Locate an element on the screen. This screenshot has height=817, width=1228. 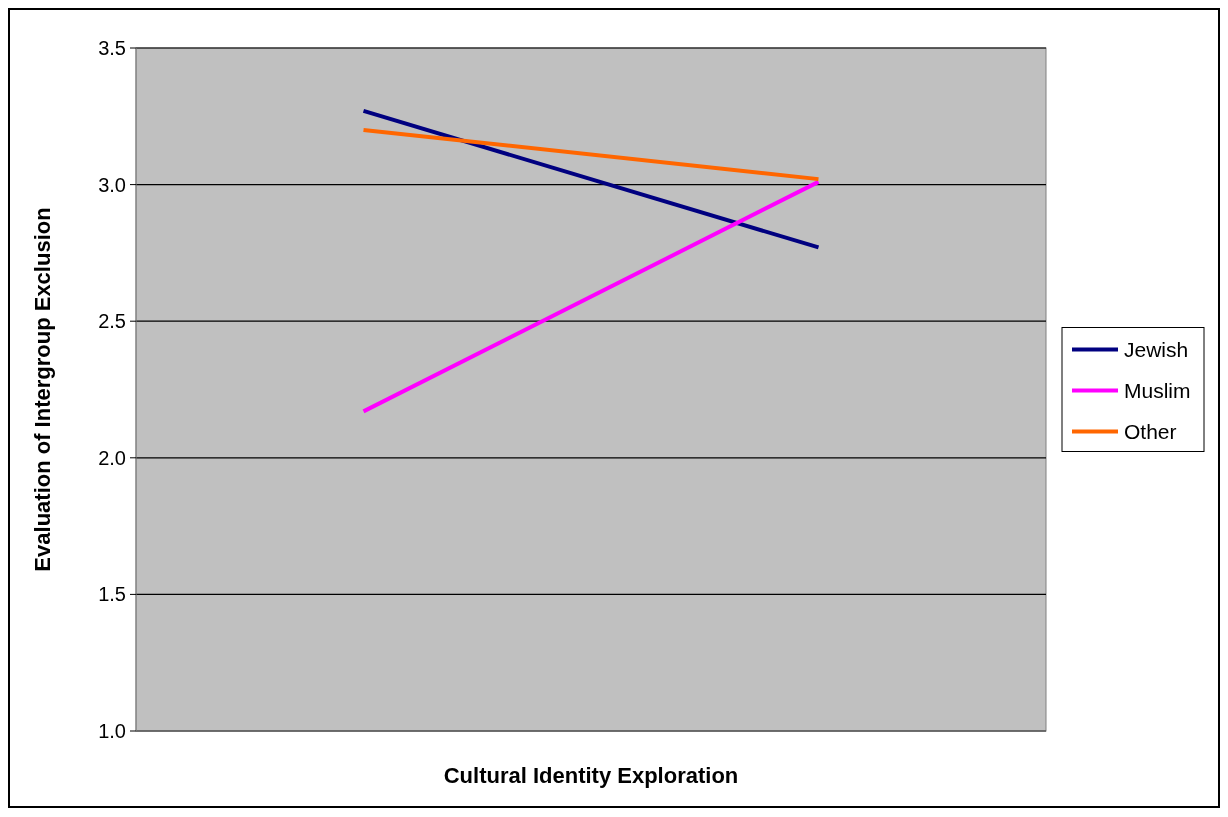
y-tick-label: 2.5 is located at coordinates (112, 321).